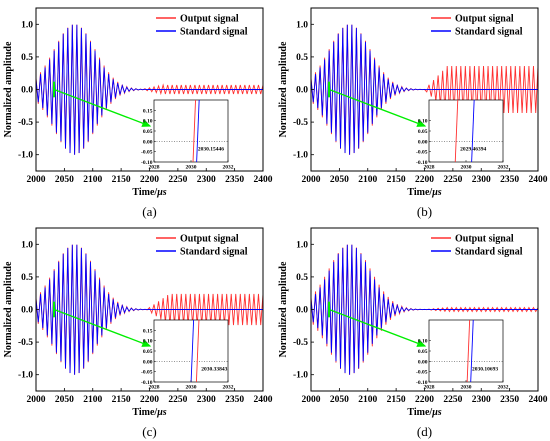 The image size is (550, 441). I want to click on inset-crossing-annotation: 2029.46394, so click(473, 149).